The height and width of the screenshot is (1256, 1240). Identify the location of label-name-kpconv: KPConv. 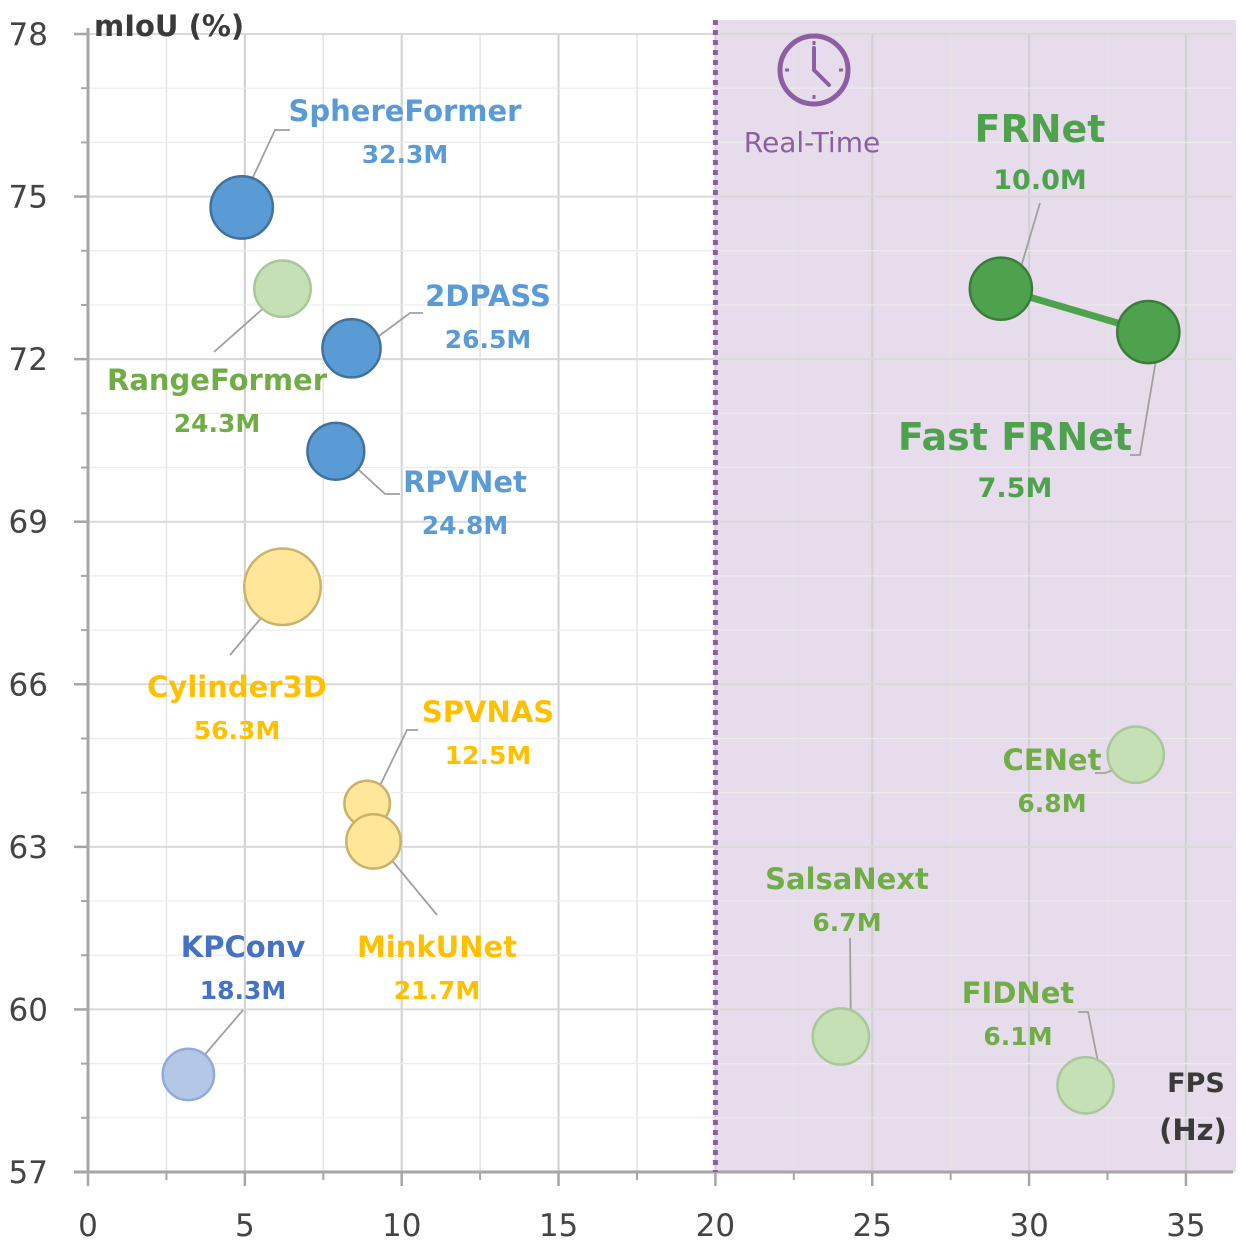
(243, 947).